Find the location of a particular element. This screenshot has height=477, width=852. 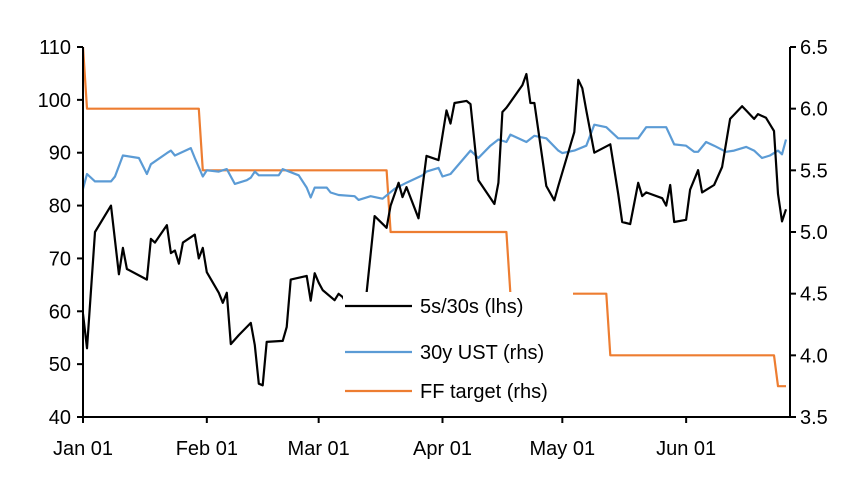

x-tick-label: Apr 01 is located at coordinates (442, 449).